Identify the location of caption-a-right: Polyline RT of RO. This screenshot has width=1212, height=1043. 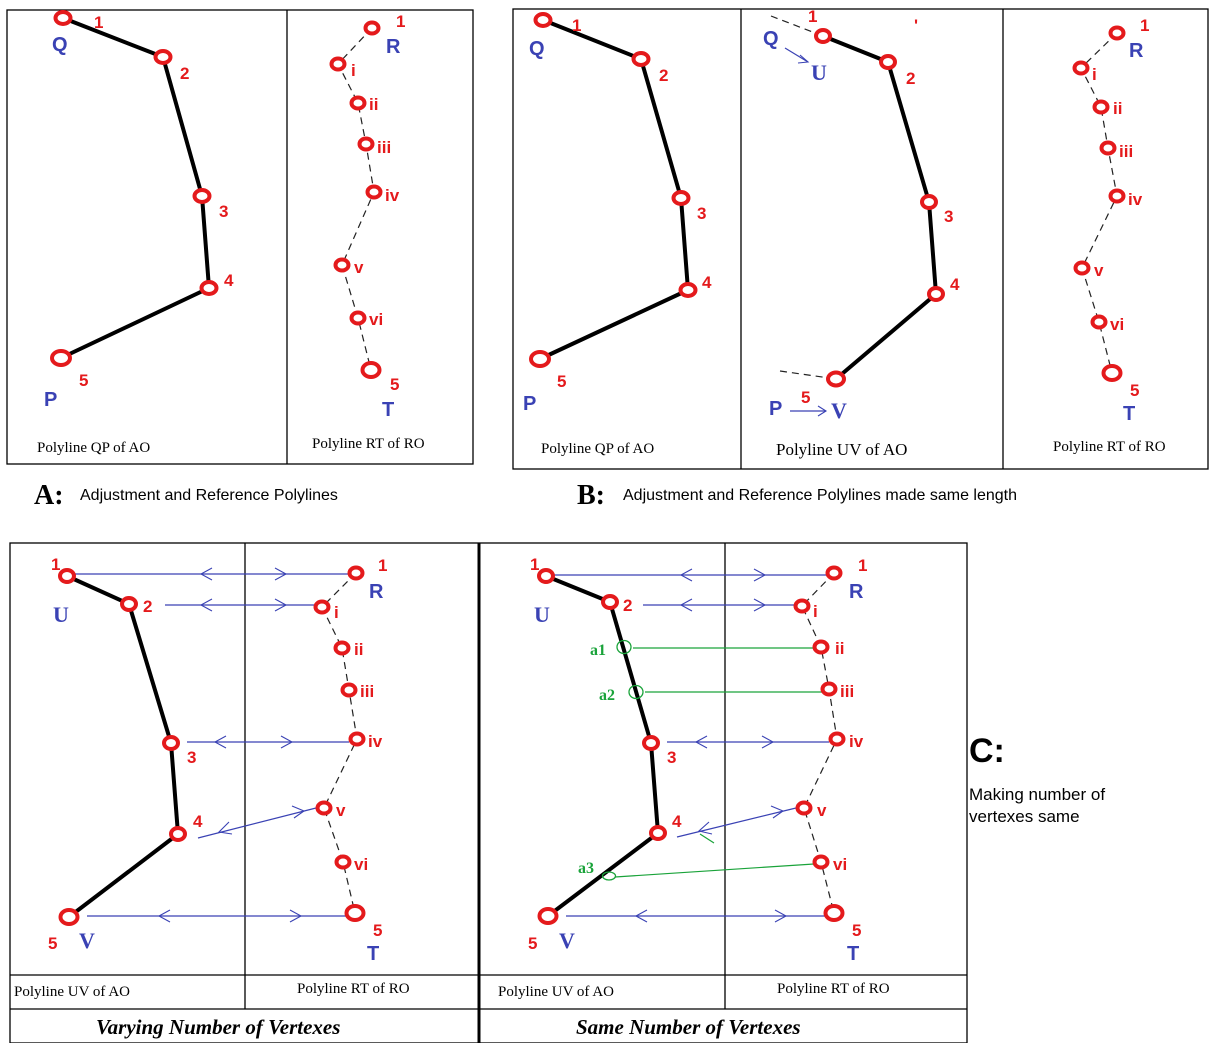
(368, 444).